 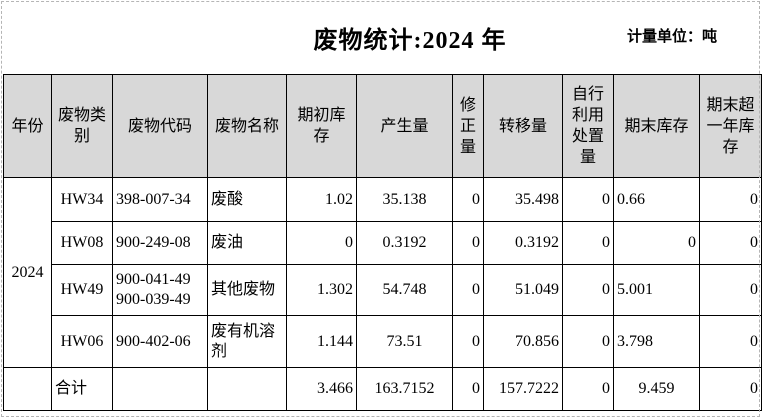 What do you see at coordinates (82, 199) in the screenshot?
I see `cell-category: HW34` at bounding box center [82, 199].